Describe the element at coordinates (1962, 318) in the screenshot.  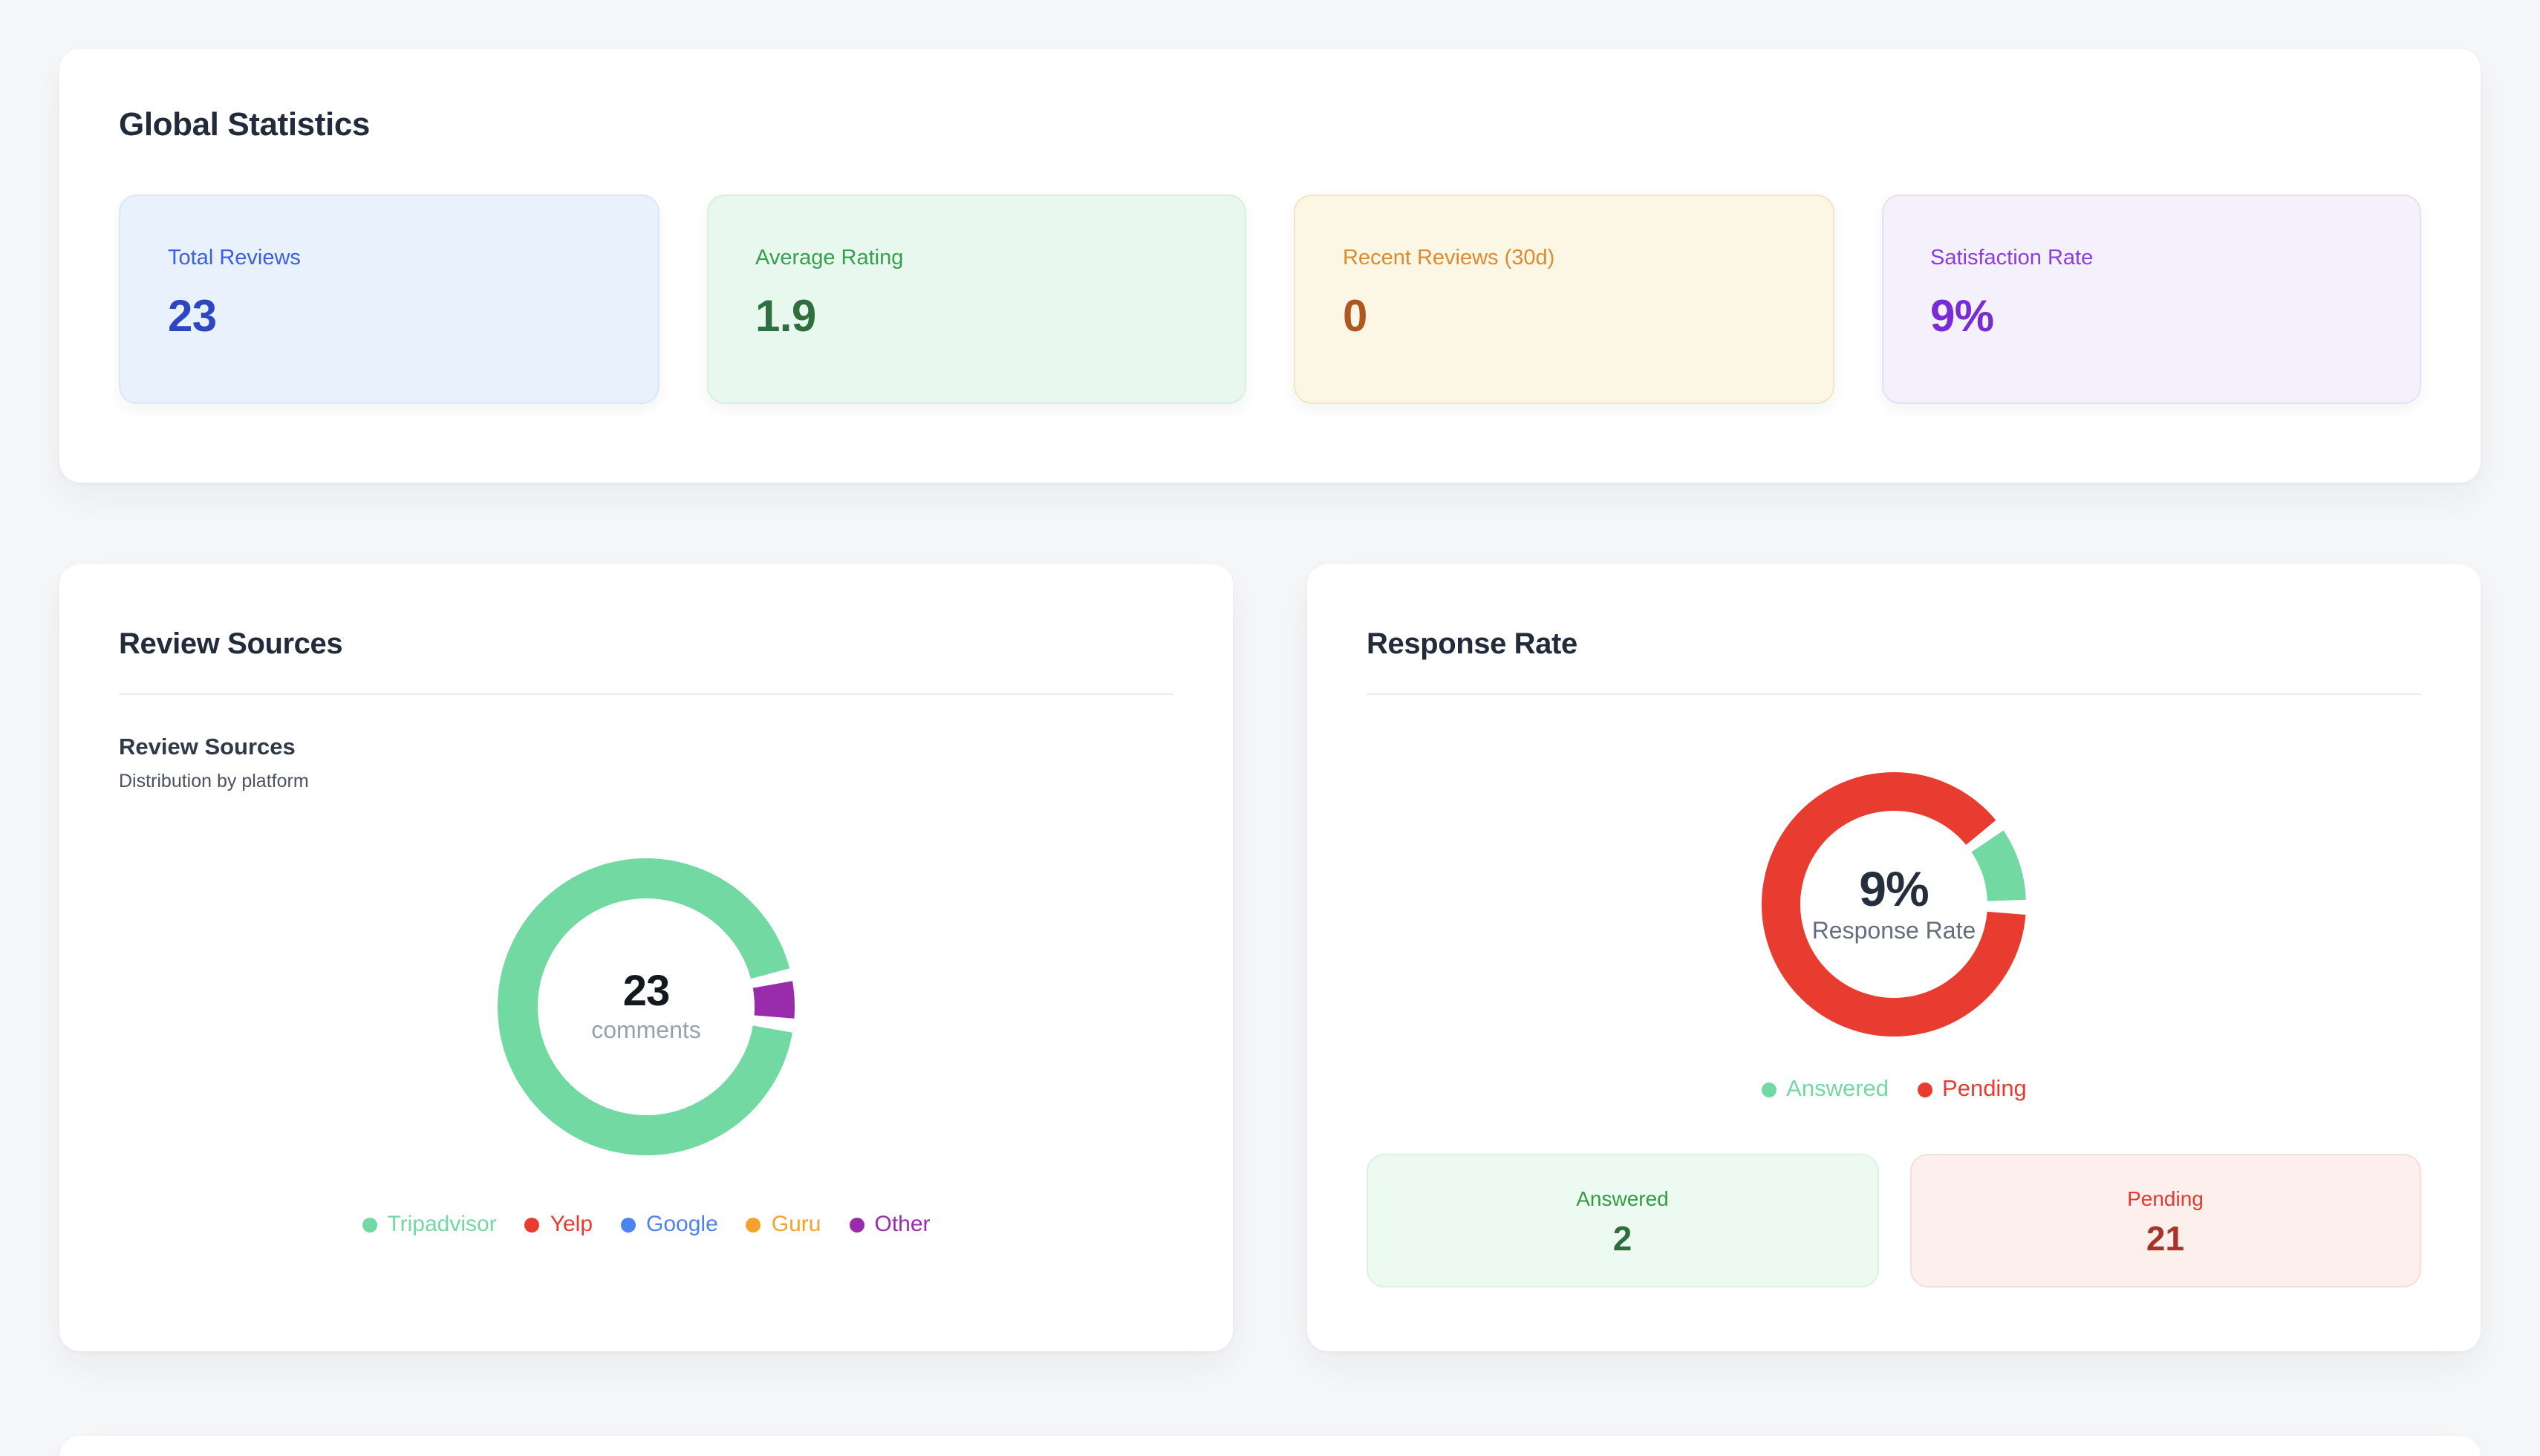
I see `stat-value: 9%` at that location.